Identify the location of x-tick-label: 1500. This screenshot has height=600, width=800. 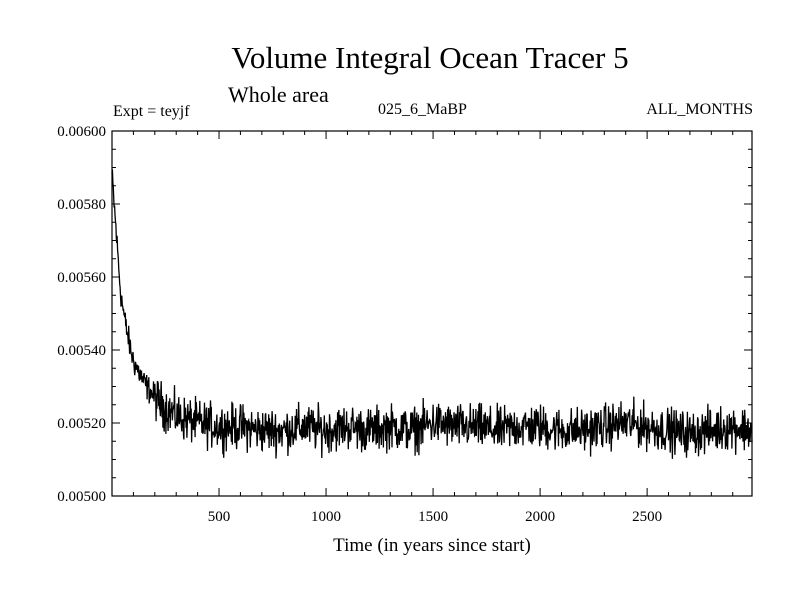
(433, 517).